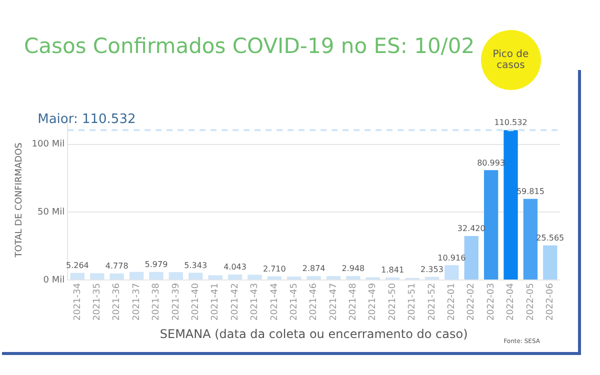  I want to click on data-label: 2.948, so click(353, 269).